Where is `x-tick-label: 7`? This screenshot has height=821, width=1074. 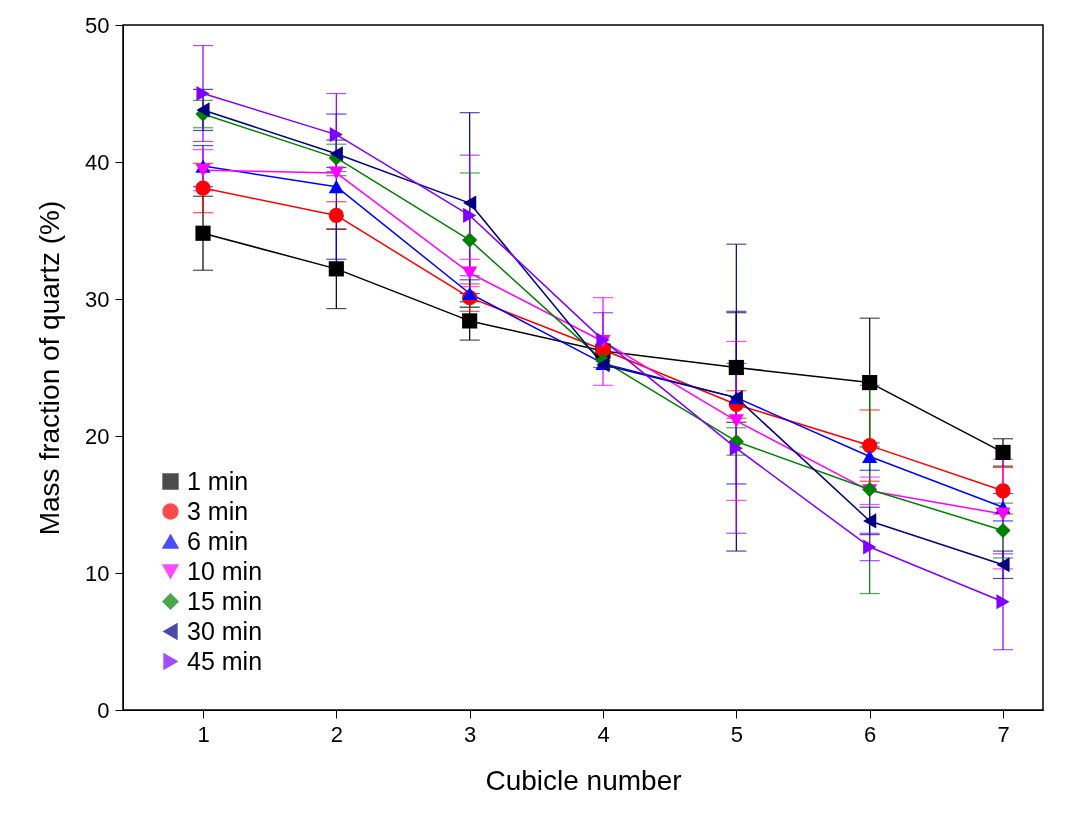
x-tick-label: 7 is located at coordinates (1003, 734).